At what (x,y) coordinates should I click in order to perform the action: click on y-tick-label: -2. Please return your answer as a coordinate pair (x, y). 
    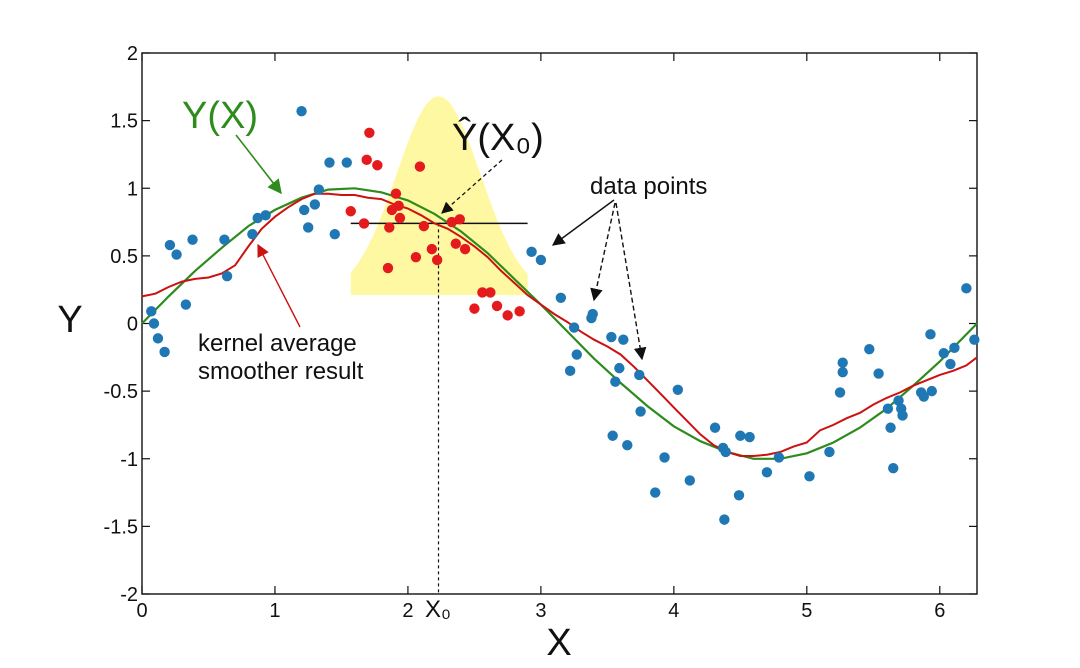
    Looking at the image, I should click on (129, 595).